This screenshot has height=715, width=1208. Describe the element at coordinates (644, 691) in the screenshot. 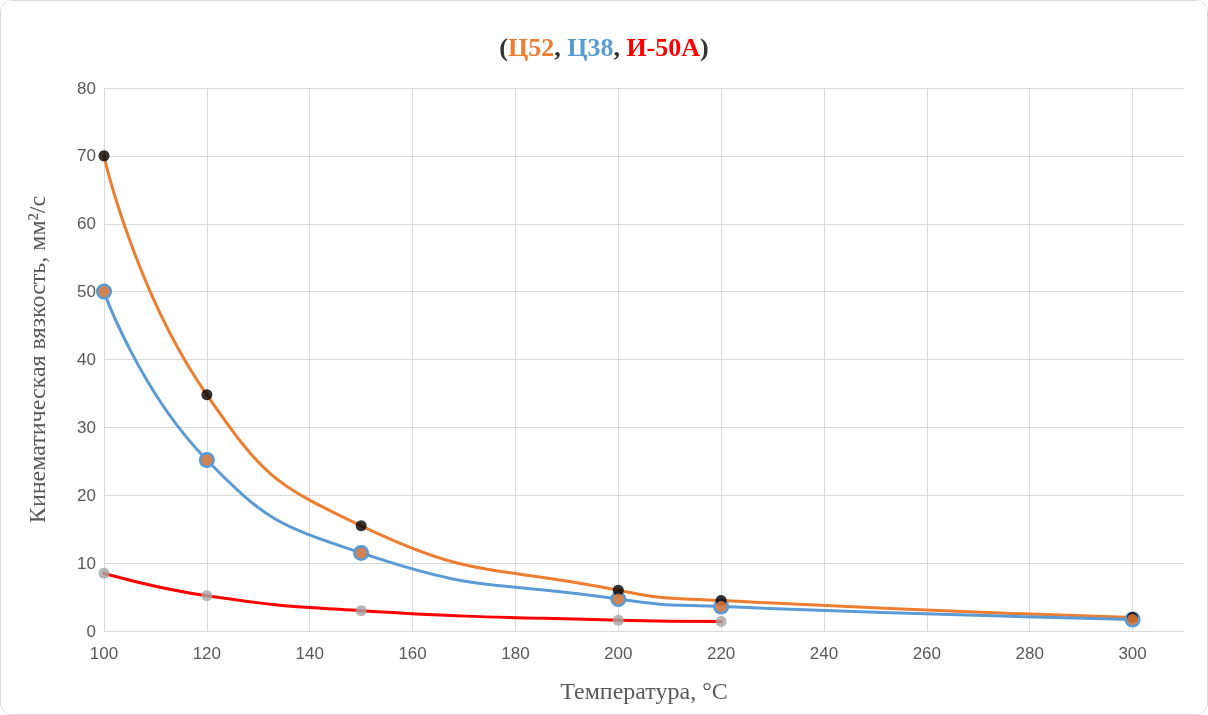

I see `x-axis-title: Температура, °С` at that location.